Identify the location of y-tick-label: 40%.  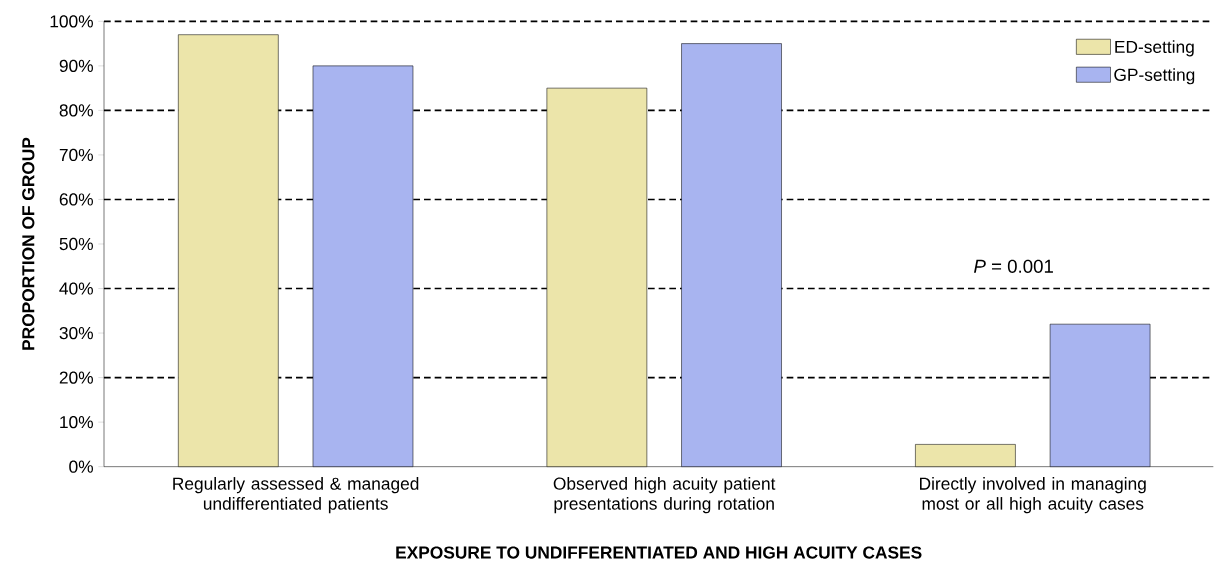
(76, 288).